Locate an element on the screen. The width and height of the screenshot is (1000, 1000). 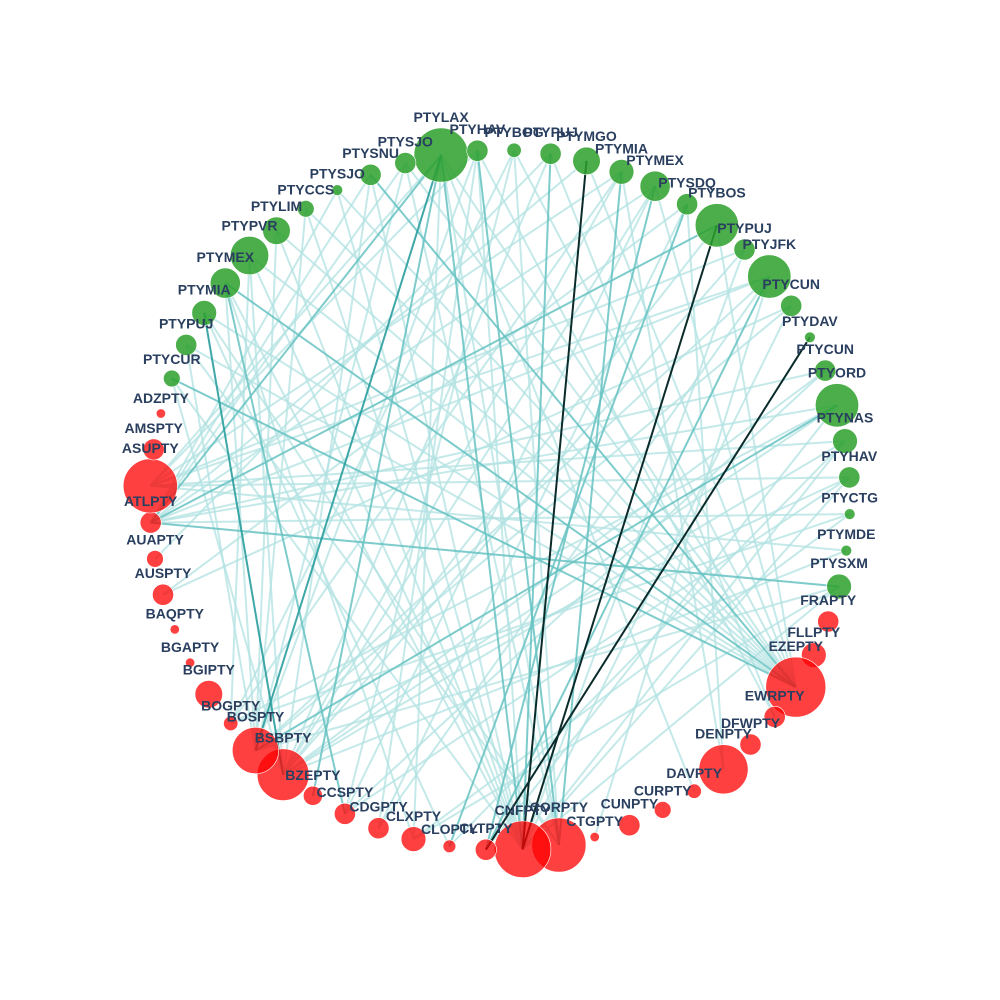
node-ptyccs is located at coordinates (306, 209).